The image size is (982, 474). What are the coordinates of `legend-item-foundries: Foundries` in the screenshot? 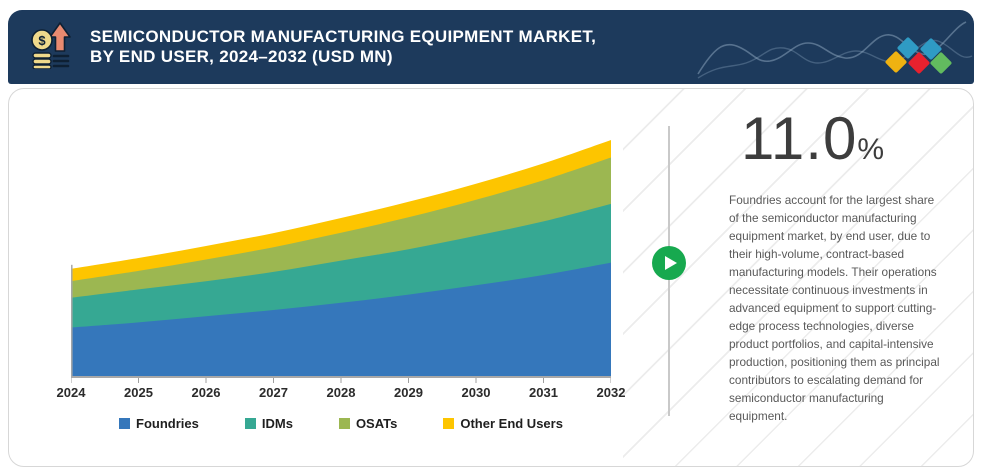 It's located at (159, 423).